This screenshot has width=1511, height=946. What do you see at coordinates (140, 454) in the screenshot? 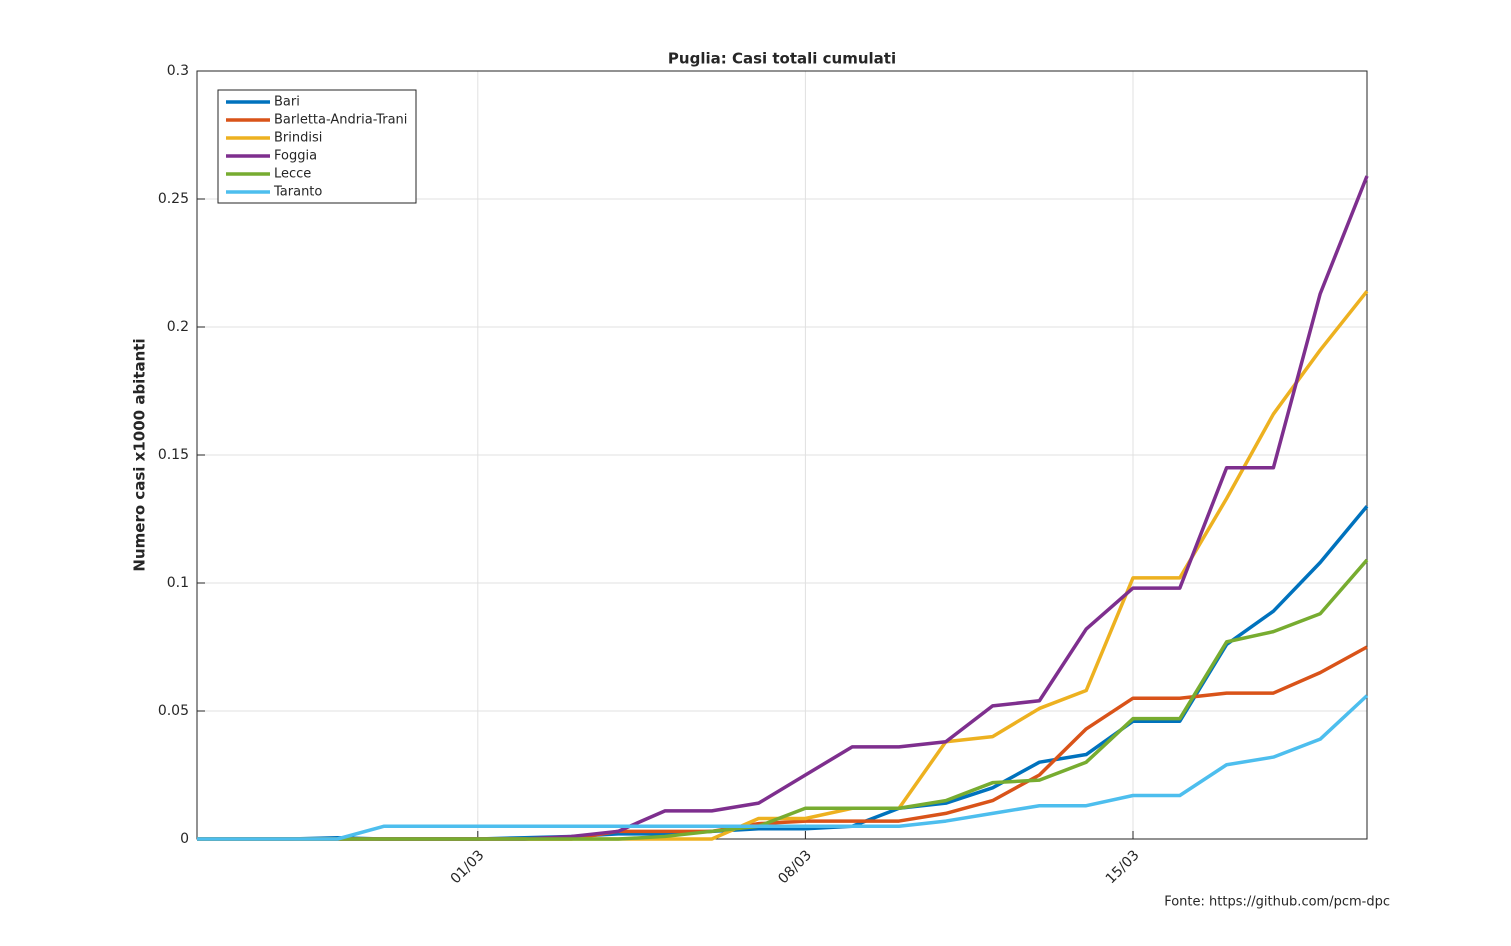
I see `y-axis-label: Numero casi x1000 abitanti` at bounding box center [140, 454].